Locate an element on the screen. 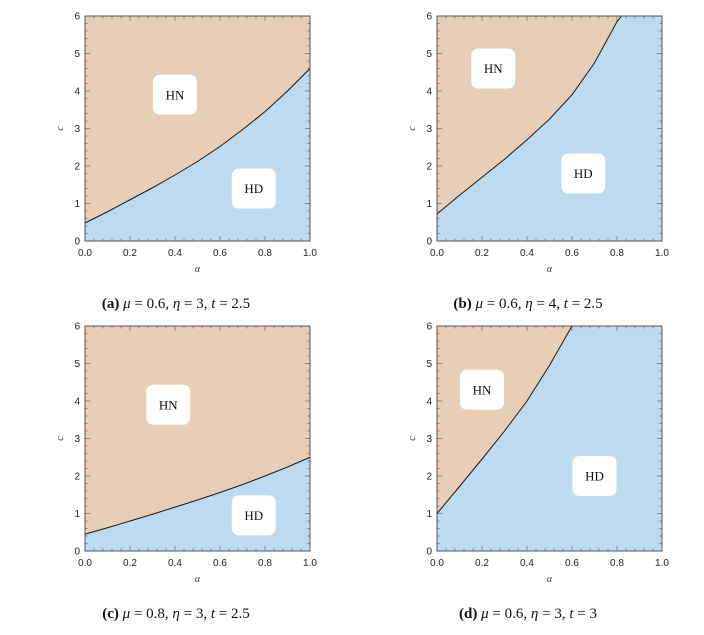 This screenshot has width=704, height=635. caption-a-t: 2.5 is located at coordinates (241, 304).